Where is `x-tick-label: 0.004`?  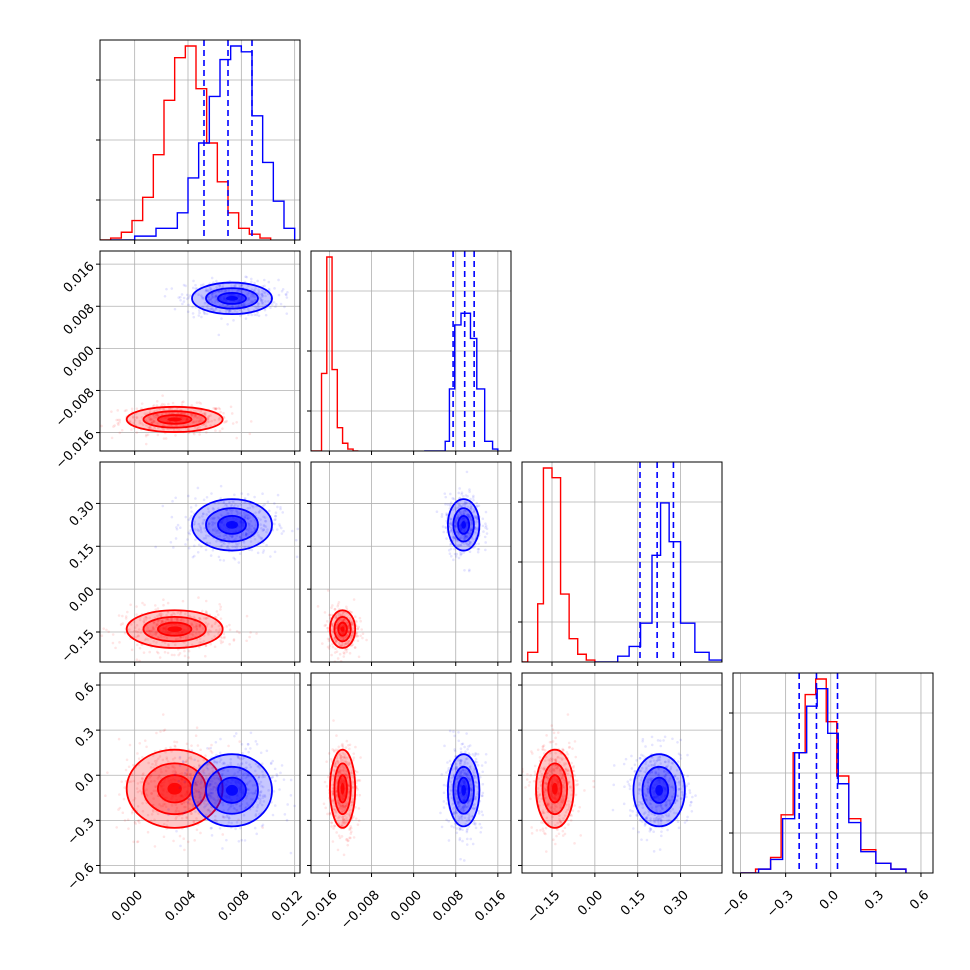
x-tick-label: 0.004 is located at coordinates (180, 906).